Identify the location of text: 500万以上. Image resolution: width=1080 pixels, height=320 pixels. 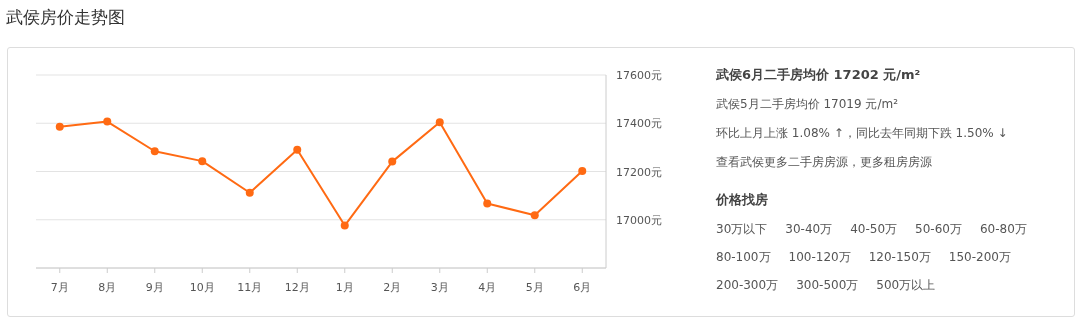
(906, 285).